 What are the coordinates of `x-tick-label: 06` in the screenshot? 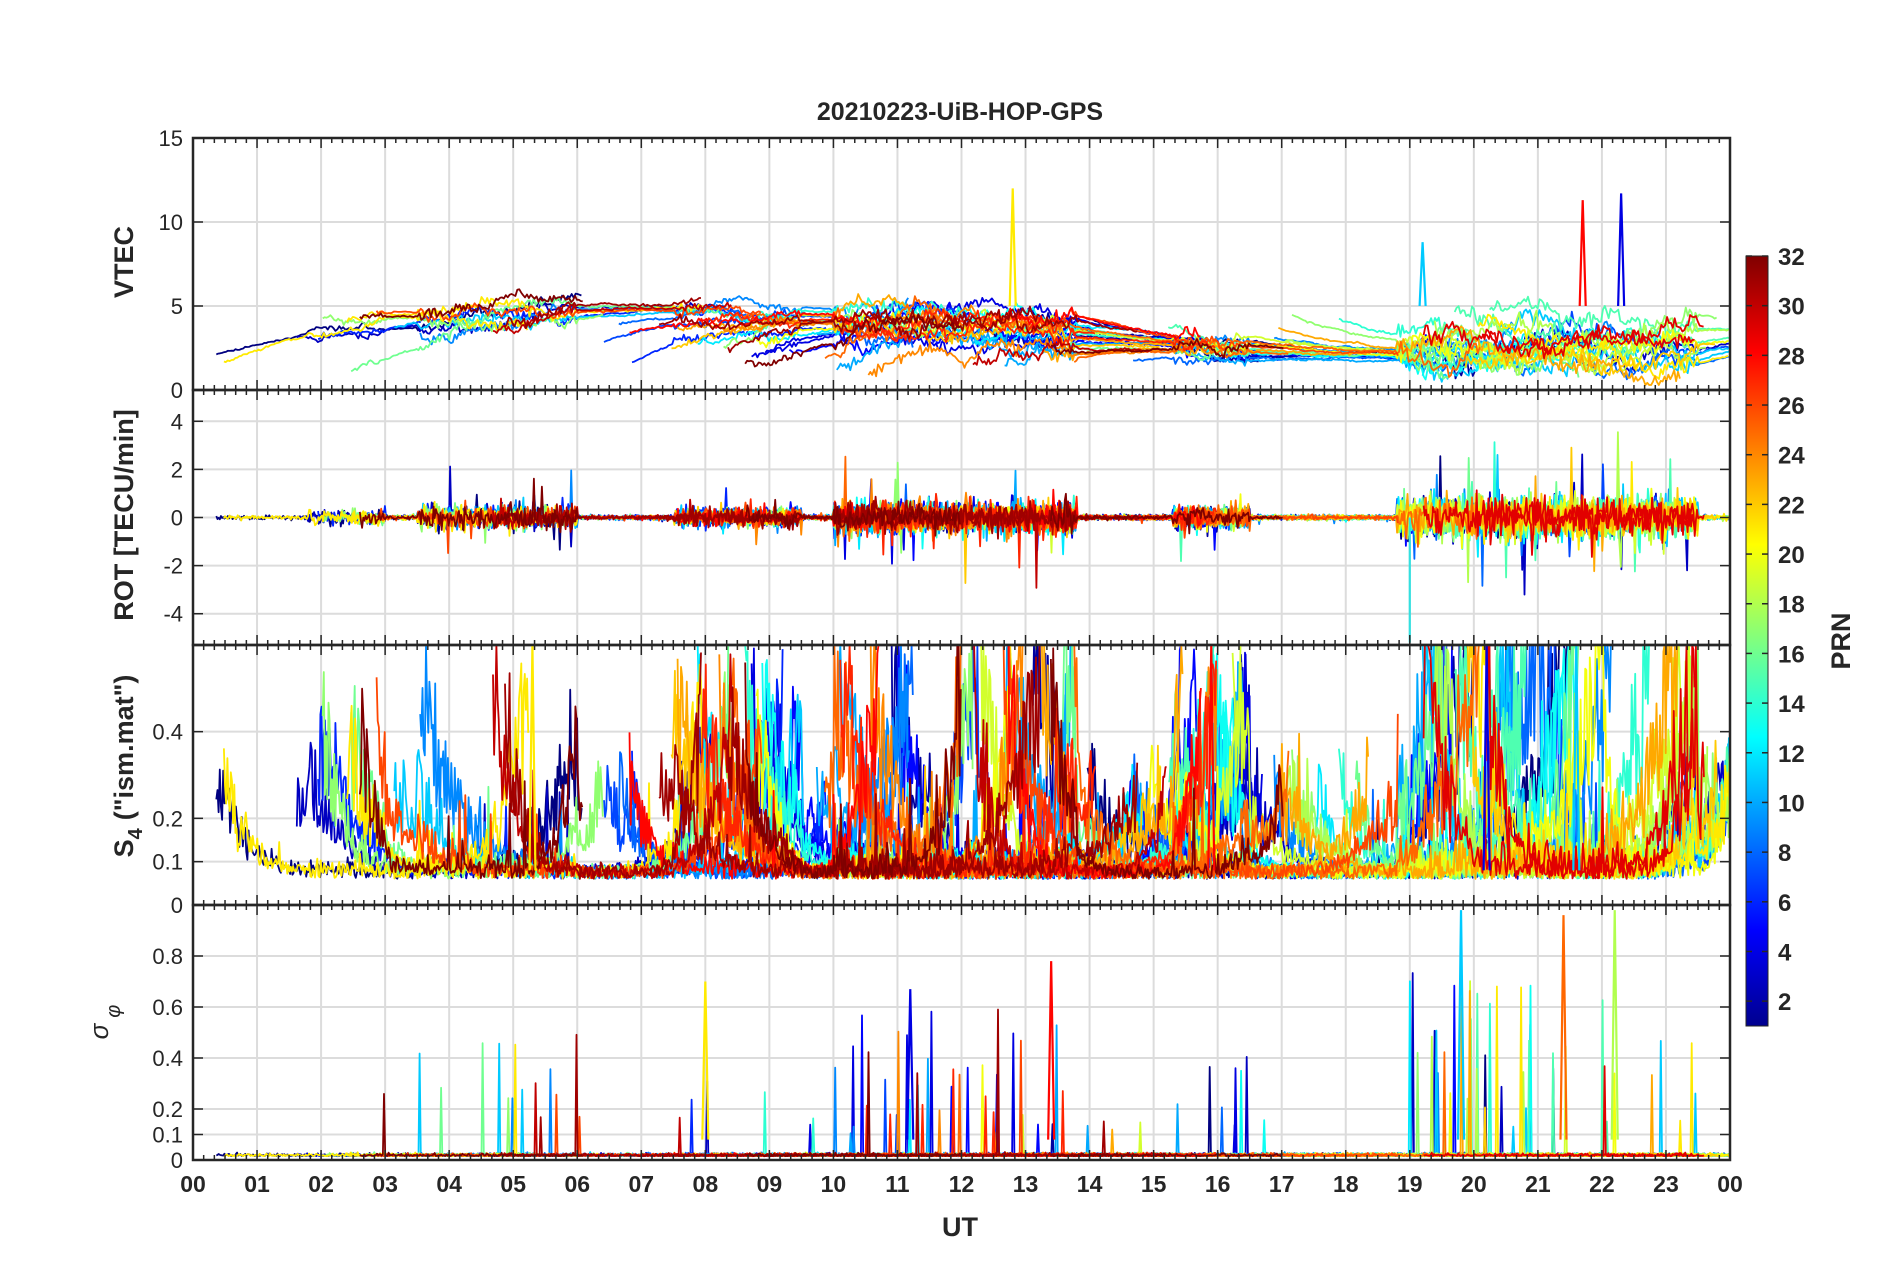 It's located at (577, 1184).